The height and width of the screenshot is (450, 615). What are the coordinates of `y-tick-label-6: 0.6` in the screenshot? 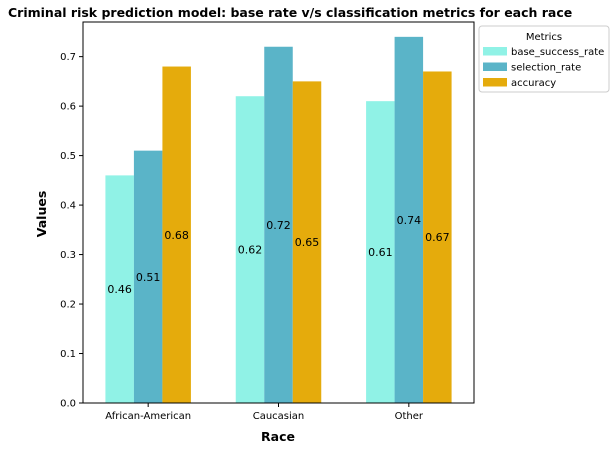 It's located at (68, 107).